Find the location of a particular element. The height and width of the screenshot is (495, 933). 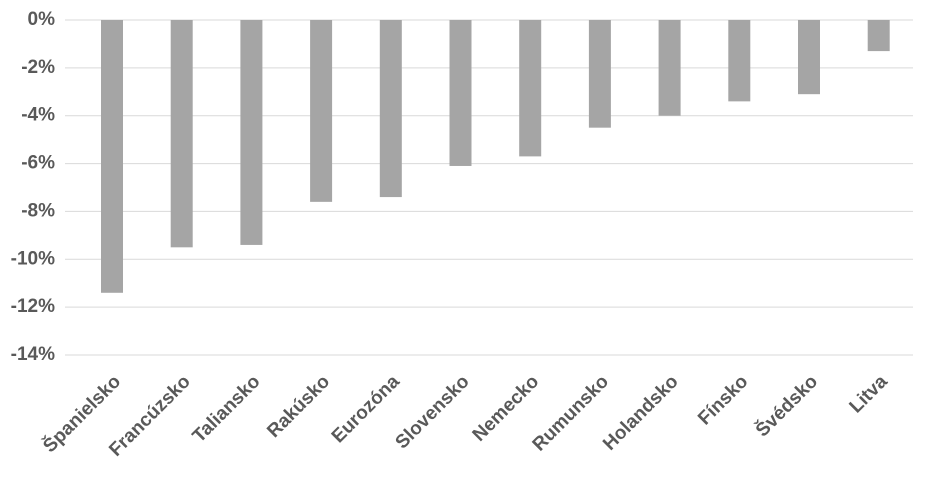

x-tick-label: Fínsko is located at coordinates (723, 400).